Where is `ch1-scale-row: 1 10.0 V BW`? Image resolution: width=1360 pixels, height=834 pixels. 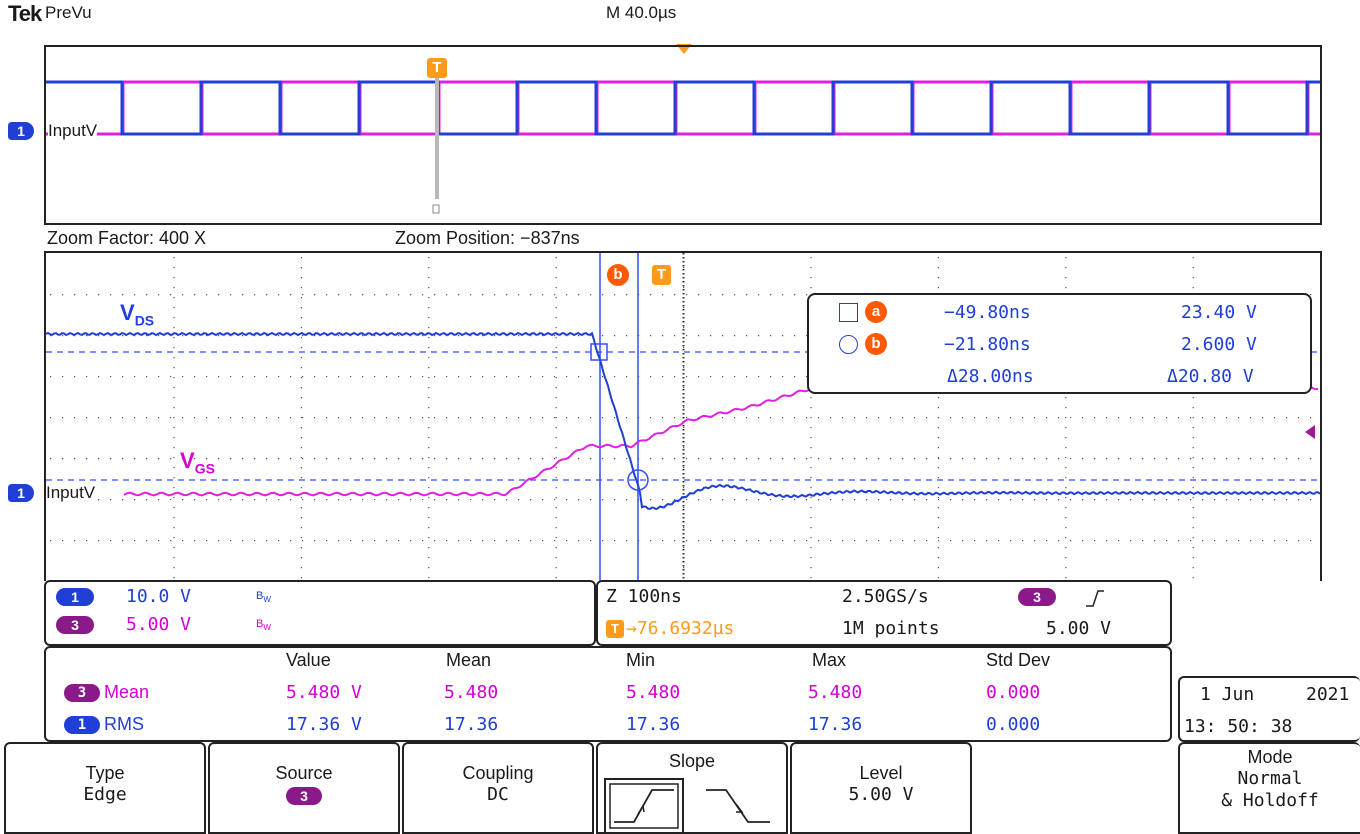
ch1-scale-row: 1 10.0 V BW is located at coordinates (306, 598).